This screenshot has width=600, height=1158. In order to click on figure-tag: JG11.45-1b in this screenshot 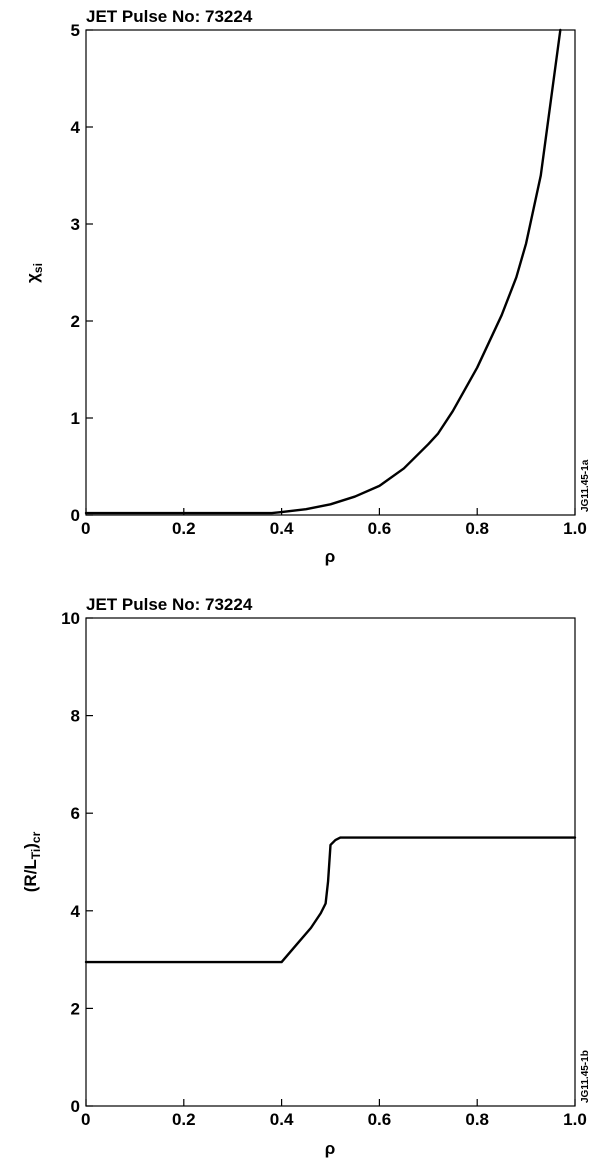, I will do `click(585, 1076)`.